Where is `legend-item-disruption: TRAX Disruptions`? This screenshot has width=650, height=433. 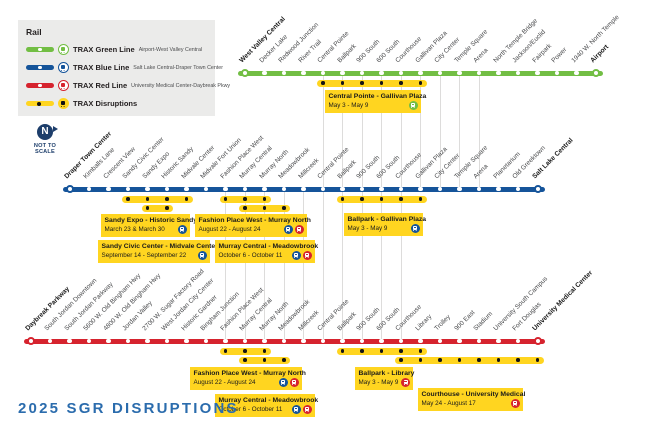
legend-item-disruption: TRAX Disruptions is located at coordinates (120, 103).